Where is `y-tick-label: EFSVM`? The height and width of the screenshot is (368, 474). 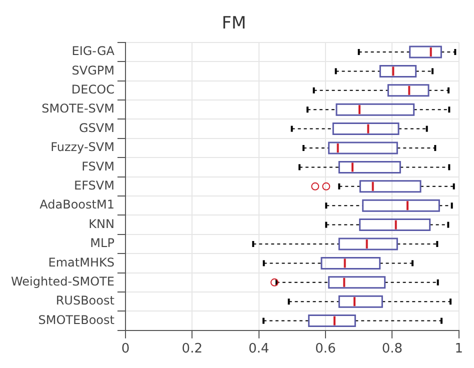
y-tick-label: EFSVM is located at coordinates (94, 185).